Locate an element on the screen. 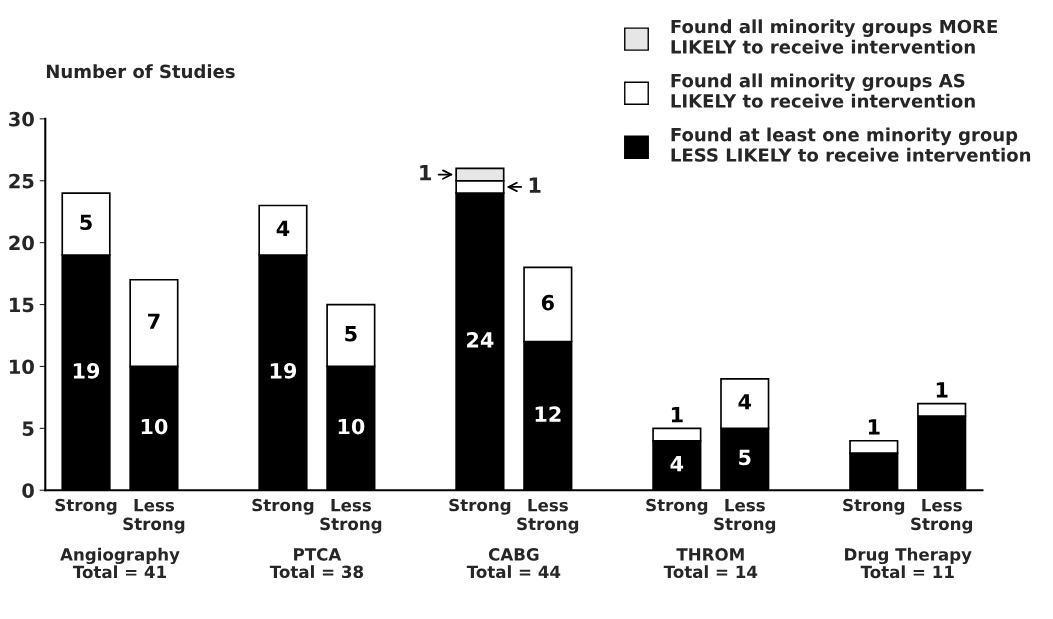  data-label: 12 is located at coordinates (548, 414).